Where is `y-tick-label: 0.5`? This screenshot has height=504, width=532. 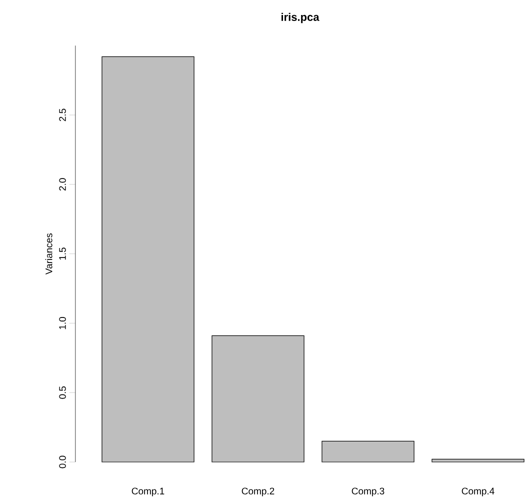 y-tick-label: 0.5 is located at coordinates (62, 392).